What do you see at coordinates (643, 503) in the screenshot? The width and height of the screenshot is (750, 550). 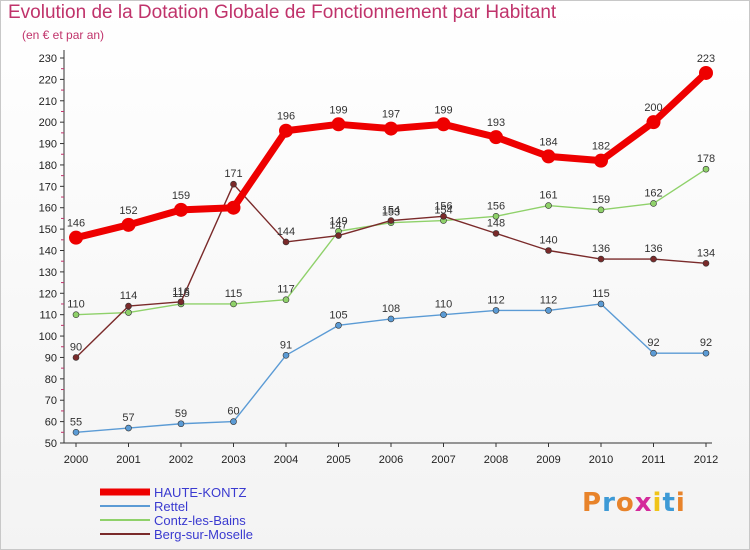 I see `logo-letter: x` at bounding box center [643, 503].